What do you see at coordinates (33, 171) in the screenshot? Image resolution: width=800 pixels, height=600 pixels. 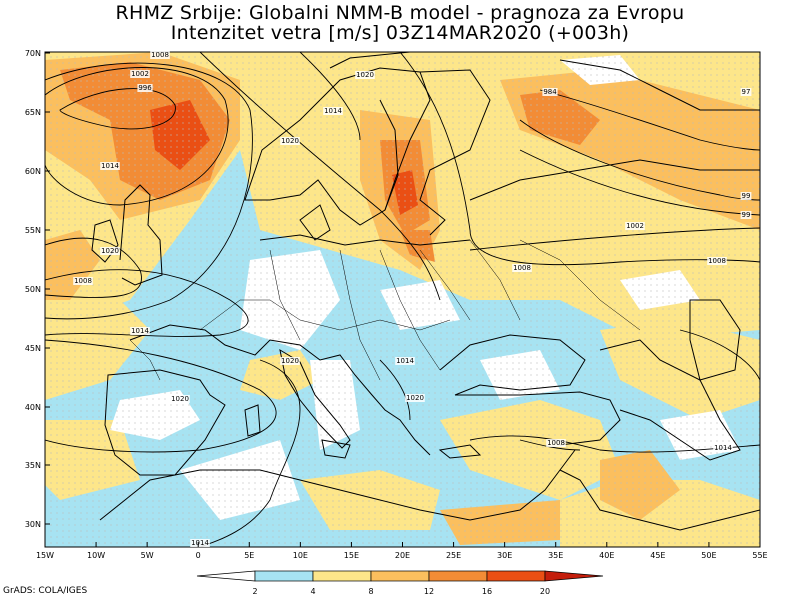 I see `lat-label: 60N` at bounding box center [33, 171].